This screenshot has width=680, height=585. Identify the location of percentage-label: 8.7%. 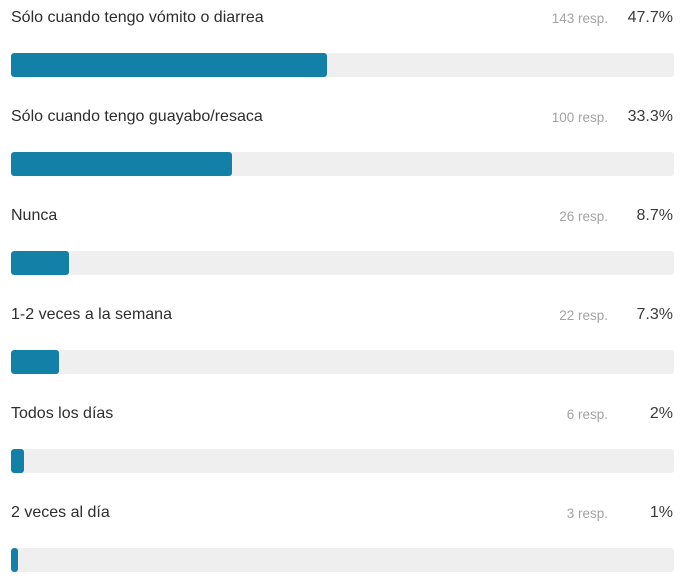
(654, 215).